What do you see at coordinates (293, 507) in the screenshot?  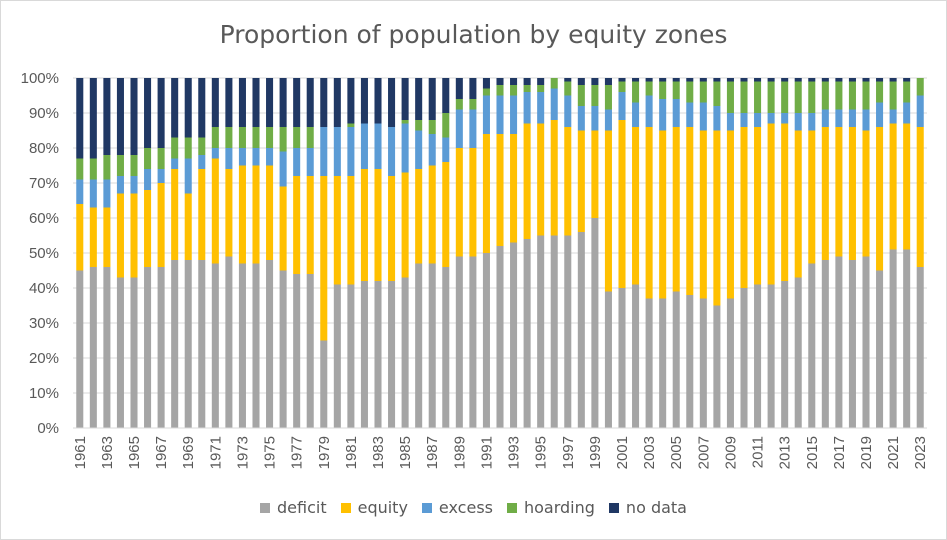 I see `legend-item-deficit: deficit` at bounding box center [293, 507].